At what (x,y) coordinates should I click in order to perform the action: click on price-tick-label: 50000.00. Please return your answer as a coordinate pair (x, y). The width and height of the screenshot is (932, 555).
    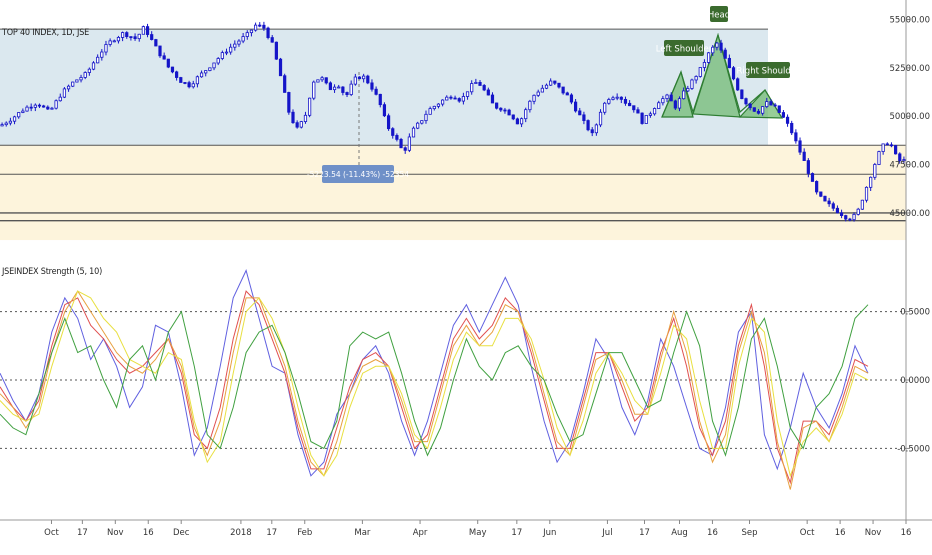
    Looking at the image, I should click on (909, 117).